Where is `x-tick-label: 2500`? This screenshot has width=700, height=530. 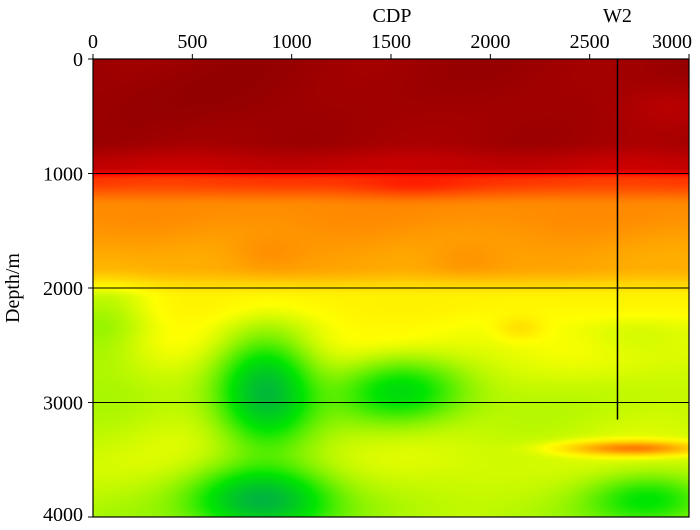
x-tick-label: 2500 is located at coordinates (590, 42).